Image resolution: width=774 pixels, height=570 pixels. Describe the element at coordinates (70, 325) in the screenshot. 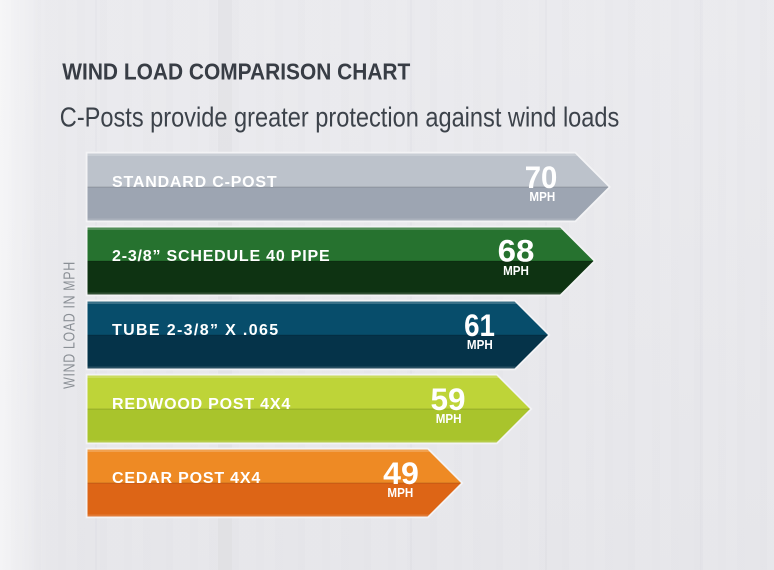

I see `svg-text: WIND LOAD IN MPH` at that location.